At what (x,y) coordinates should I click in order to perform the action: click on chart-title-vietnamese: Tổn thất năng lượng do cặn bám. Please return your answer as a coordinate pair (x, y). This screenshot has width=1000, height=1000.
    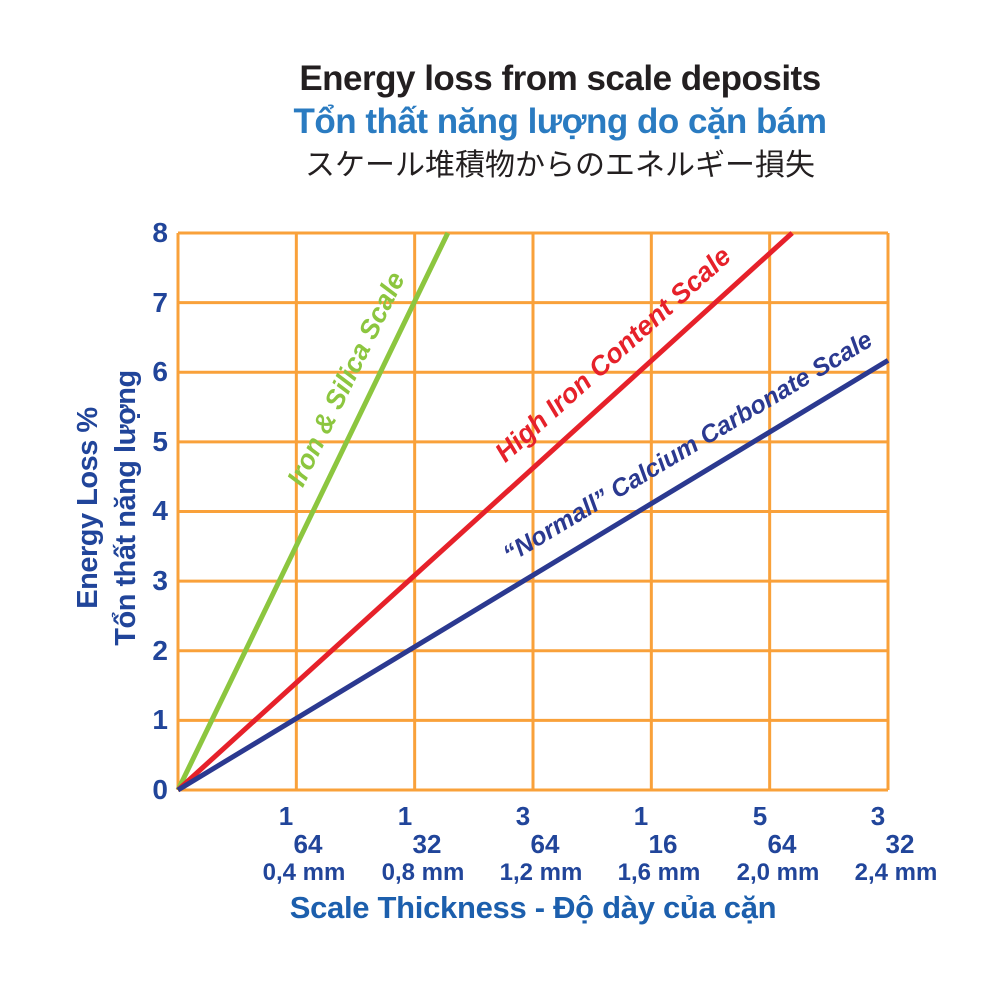
    Looking at the image, I should click on (560, 121).